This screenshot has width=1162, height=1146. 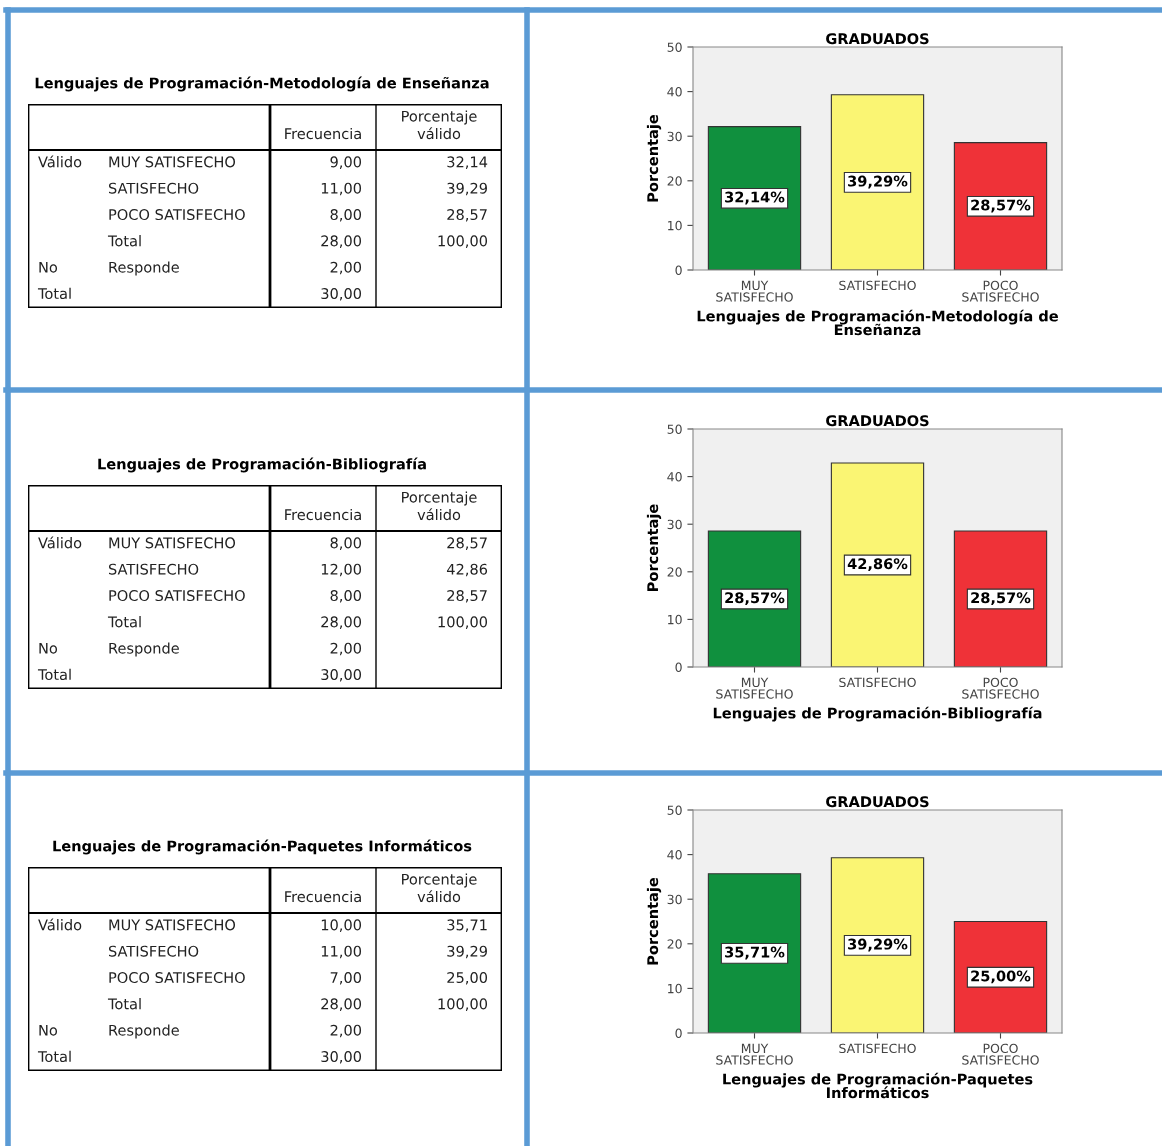 What do you see at coordinates (467, 570) in the screenshot?
I see `text: 42,86` at bounding box center [467, 570].